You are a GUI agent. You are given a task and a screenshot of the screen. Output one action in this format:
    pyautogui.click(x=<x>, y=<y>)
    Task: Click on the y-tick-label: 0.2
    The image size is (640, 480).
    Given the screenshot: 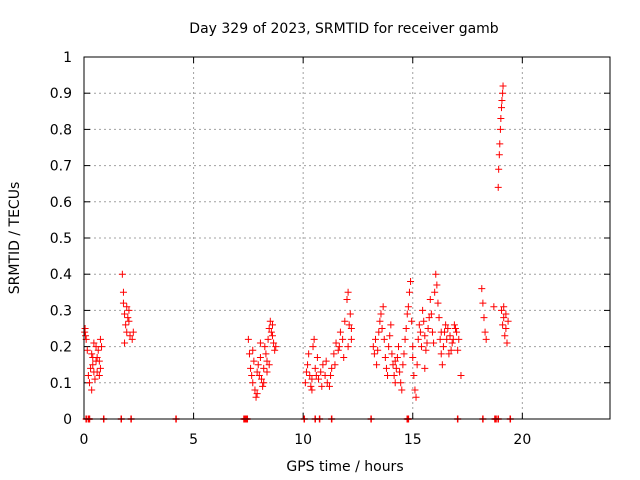 What is the action you would take?
    pyautogui.click(x=61, y=348)
    